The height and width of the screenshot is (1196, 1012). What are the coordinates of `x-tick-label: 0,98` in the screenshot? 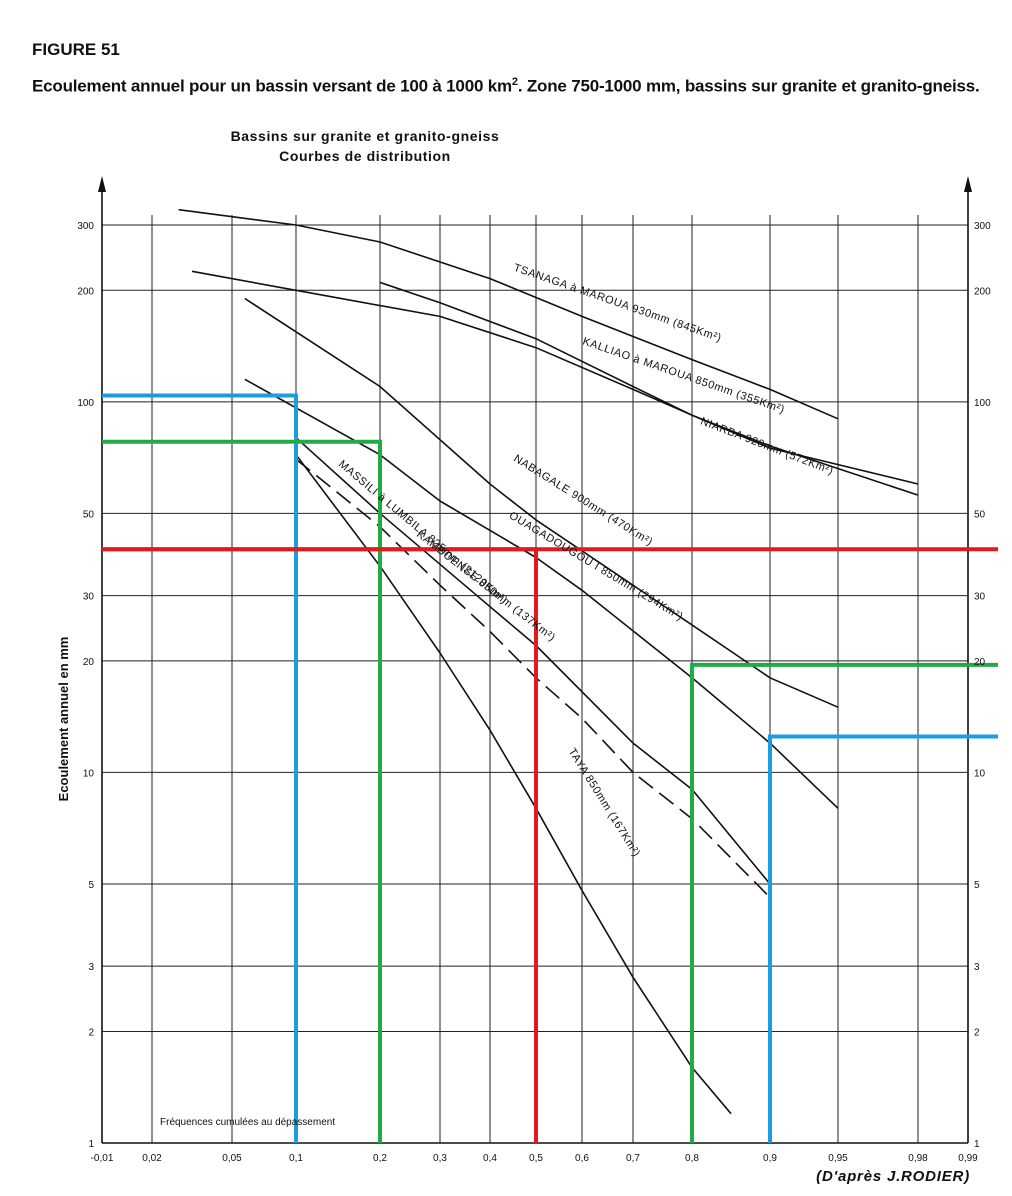 It's located at (918, 1158).